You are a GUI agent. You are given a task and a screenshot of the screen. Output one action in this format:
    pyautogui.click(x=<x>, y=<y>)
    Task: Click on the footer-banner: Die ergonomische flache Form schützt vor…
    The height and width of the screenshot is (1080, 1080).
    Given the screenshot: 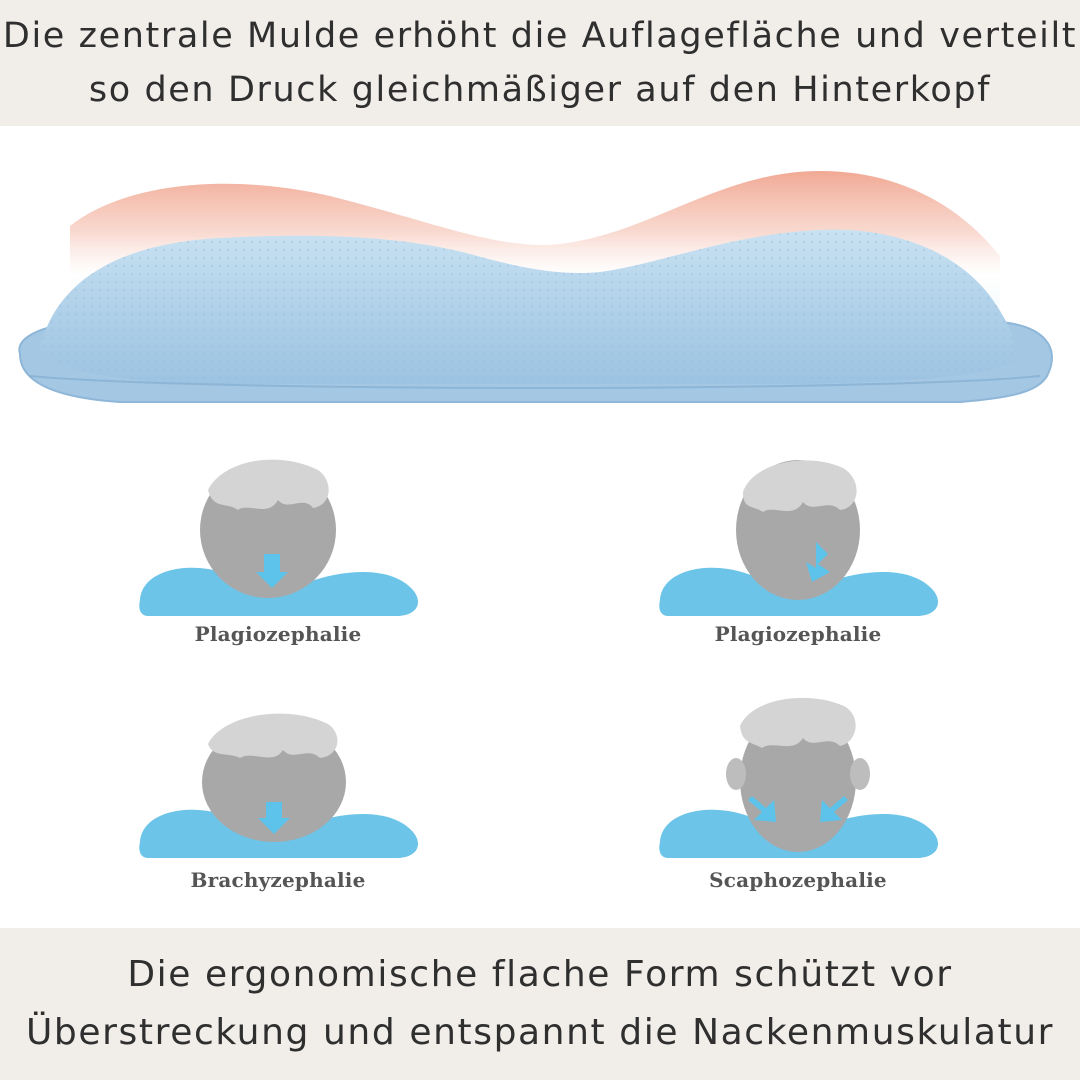 What is the action you would take?
    pyautogui.click(x=540, y=1004)
    